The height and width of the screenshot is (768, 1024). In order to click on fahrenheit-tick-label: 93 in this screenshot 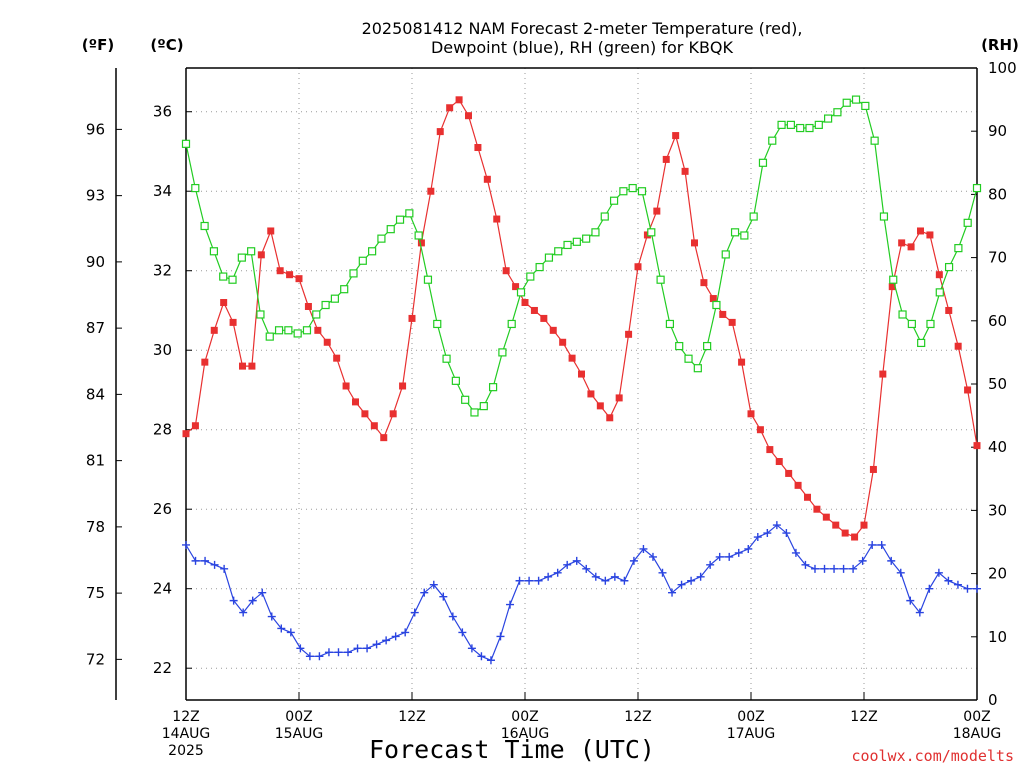, I will do `click(95, 196)`.